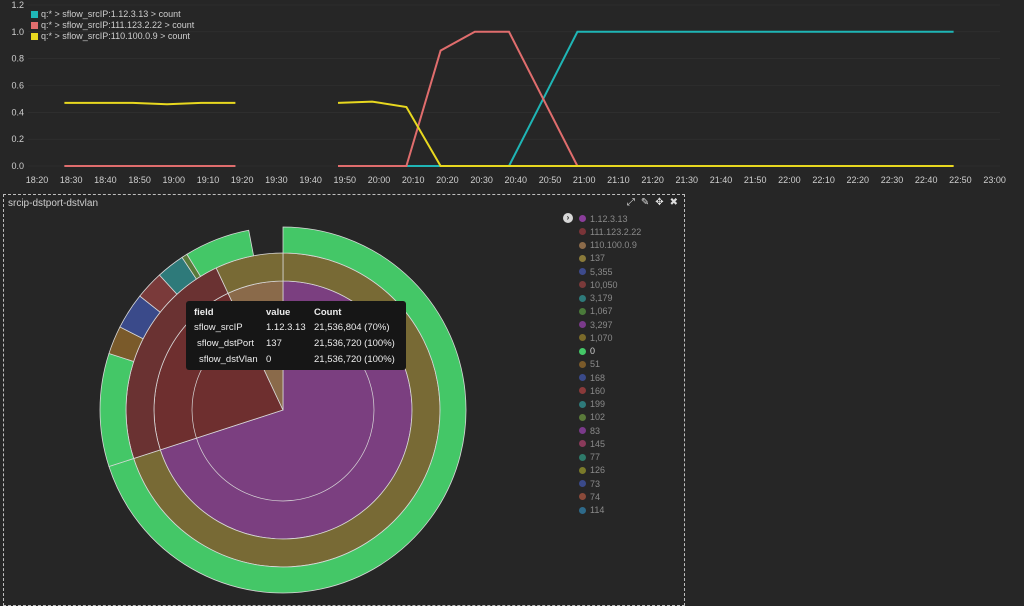  Describe the element at coordinates (659, 202) in the screenshot. I see `move-icon: ✥` at that location.